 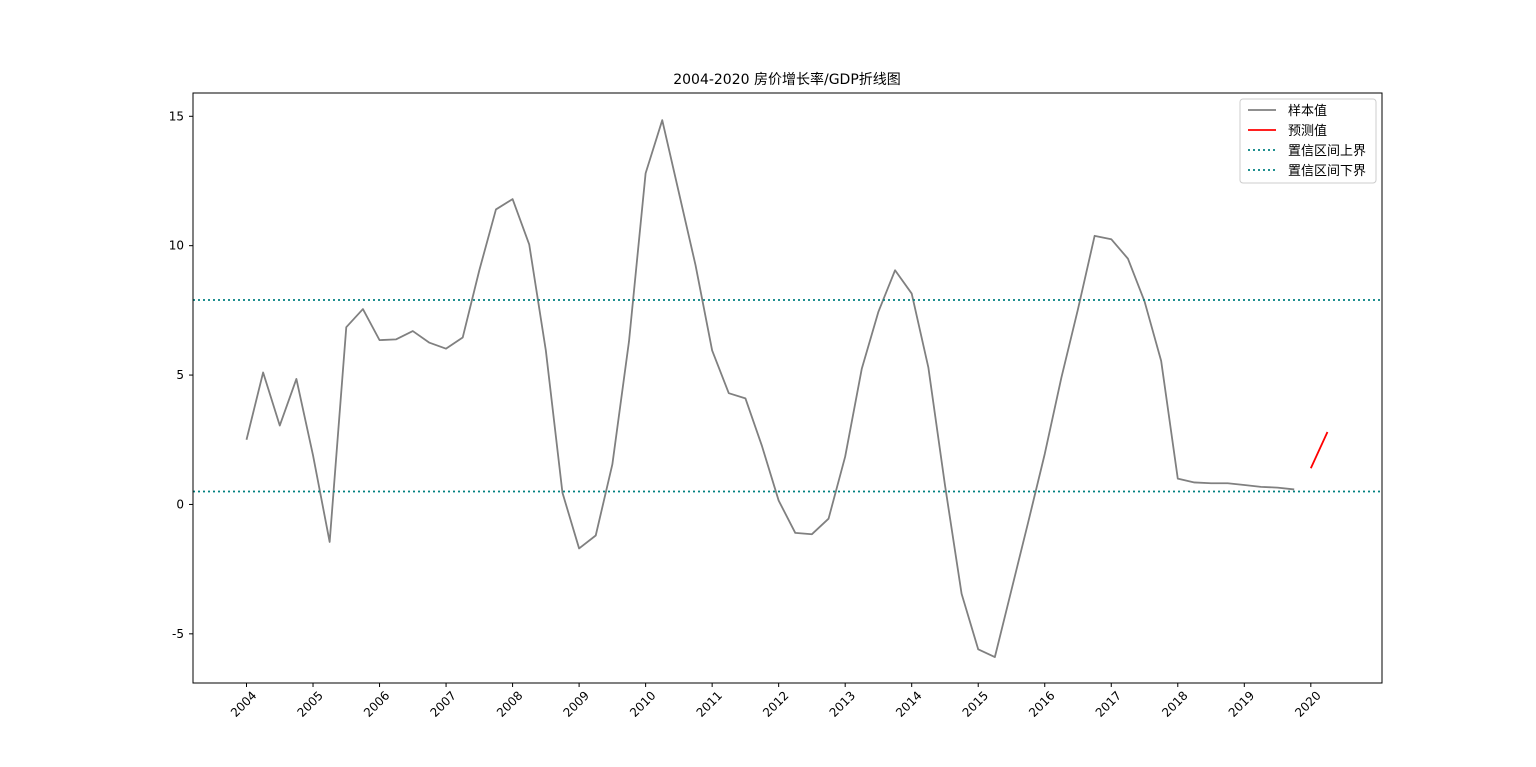 What do you see at coordinates (442, 703) in the screenshot?
I see `x-tick-label: 2007` at bounding box center [442, 703].